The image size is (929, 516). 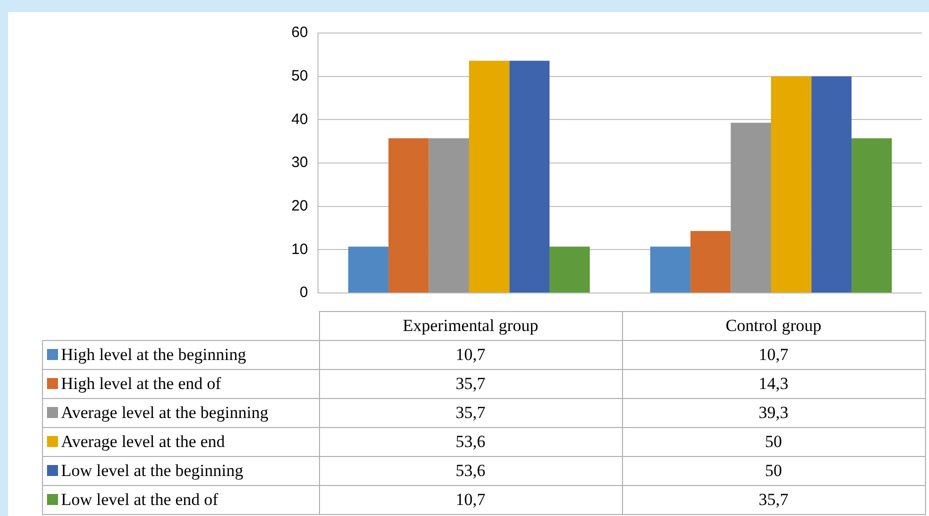 I want to click on y-tick-label: 10, so click(x=299, y=249).